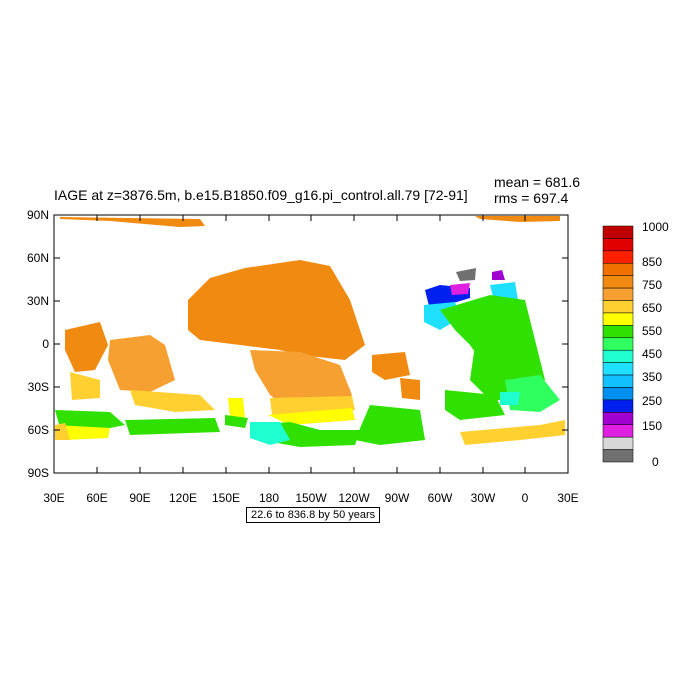  I want to click on central-pacific, so click(301, 380).